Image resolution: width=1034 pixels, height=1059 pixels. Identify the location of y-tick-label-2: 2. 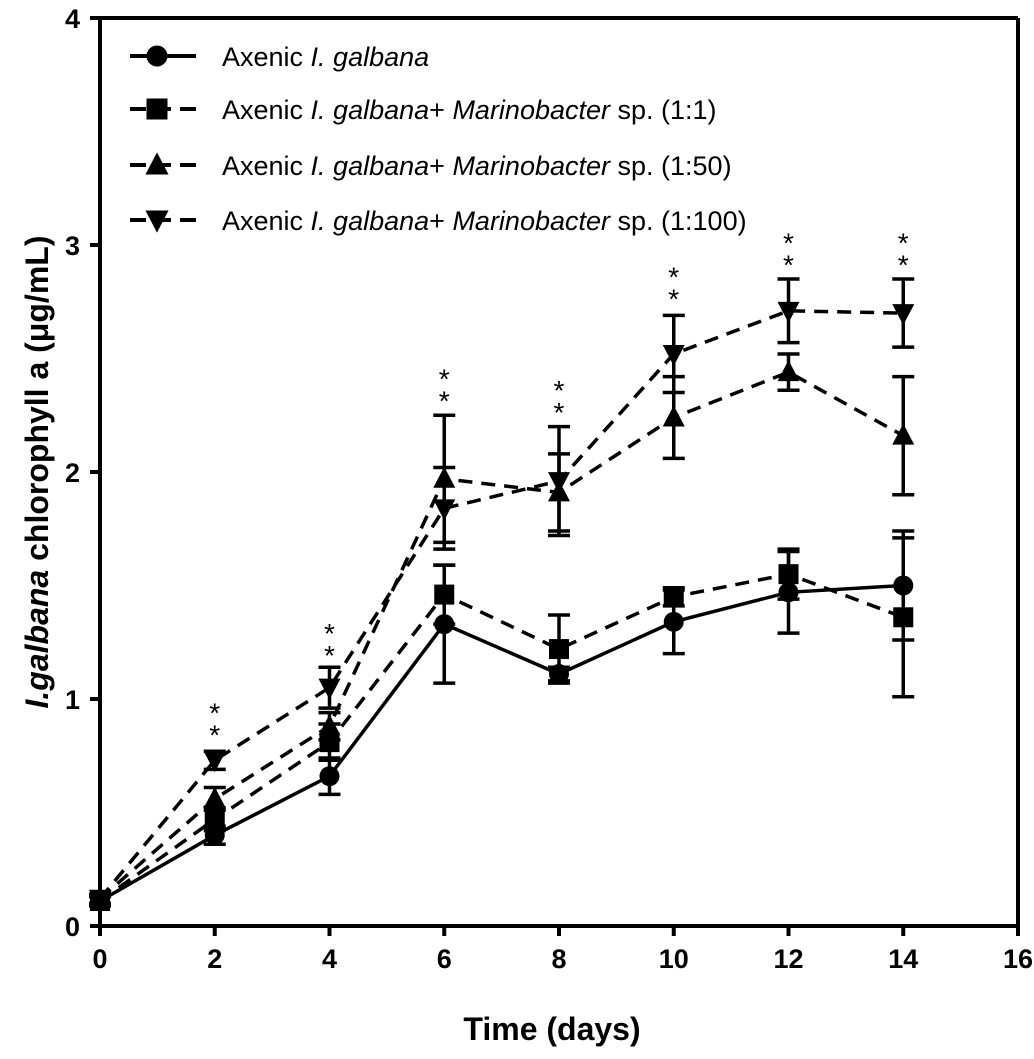
(72, 473).